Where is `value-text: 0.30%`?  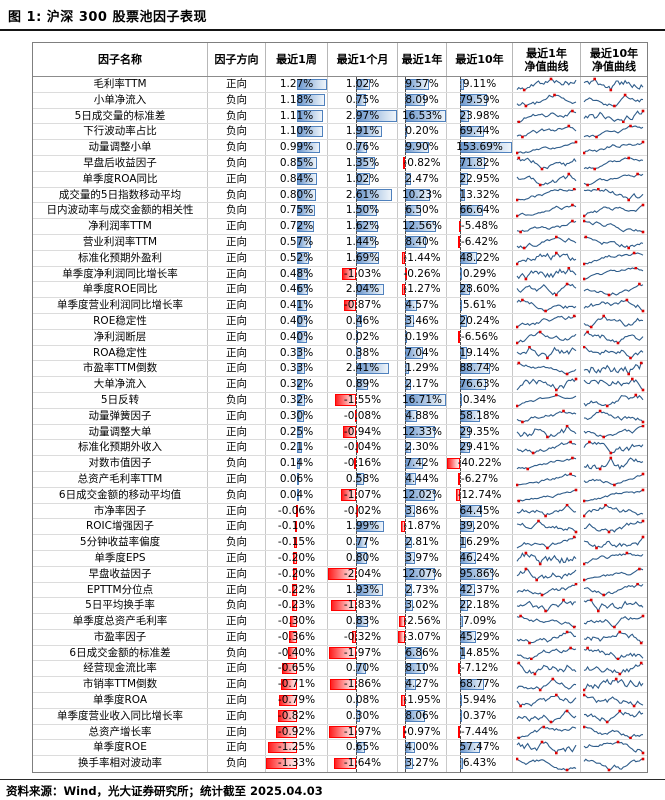 value-text: 0.30% is located at coordinates (296, 415).